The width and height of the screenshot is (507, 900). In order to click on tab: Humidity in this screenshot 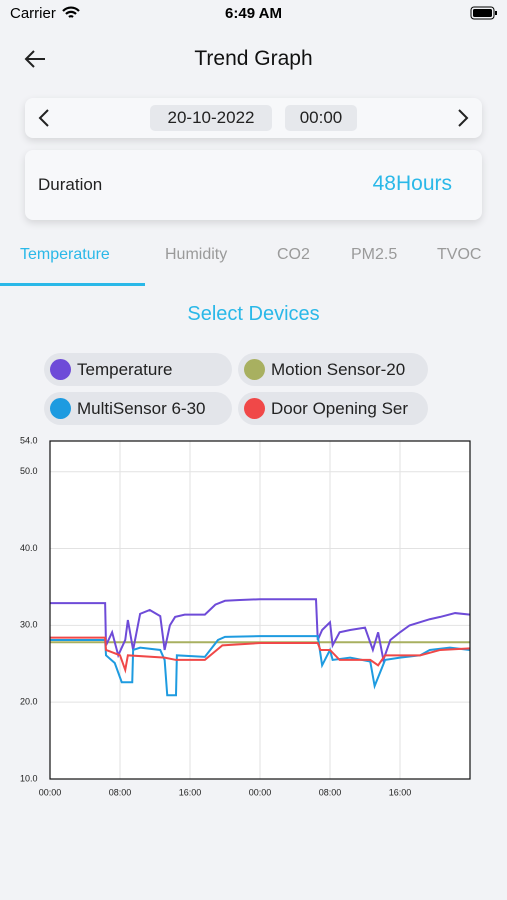, I will do `click(196, 254)`.